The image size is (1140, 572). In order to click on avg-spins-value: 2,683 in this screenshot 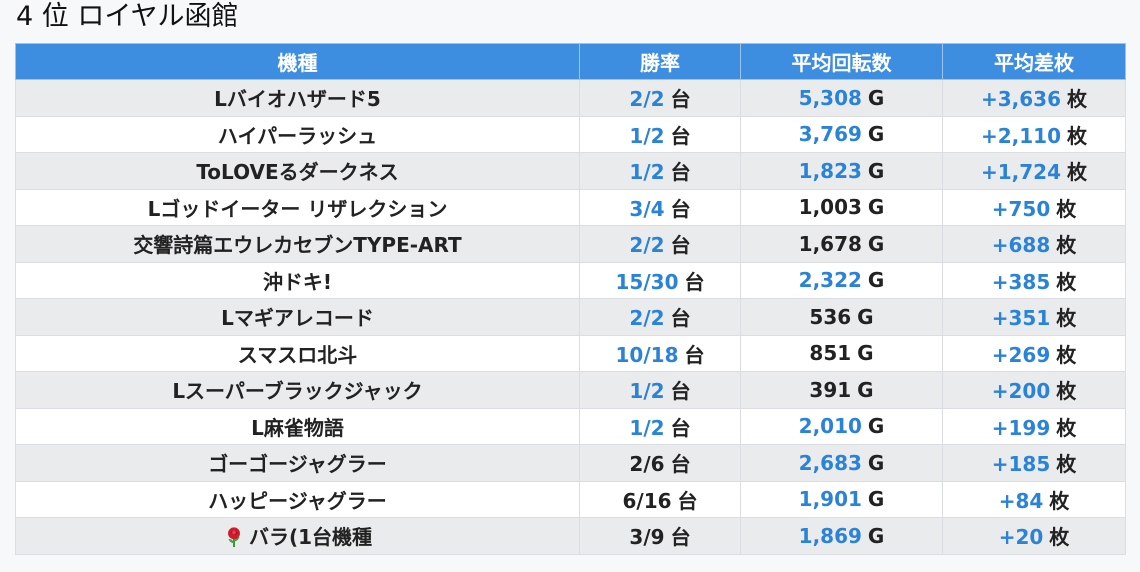, I will do `click(830, 462)`.